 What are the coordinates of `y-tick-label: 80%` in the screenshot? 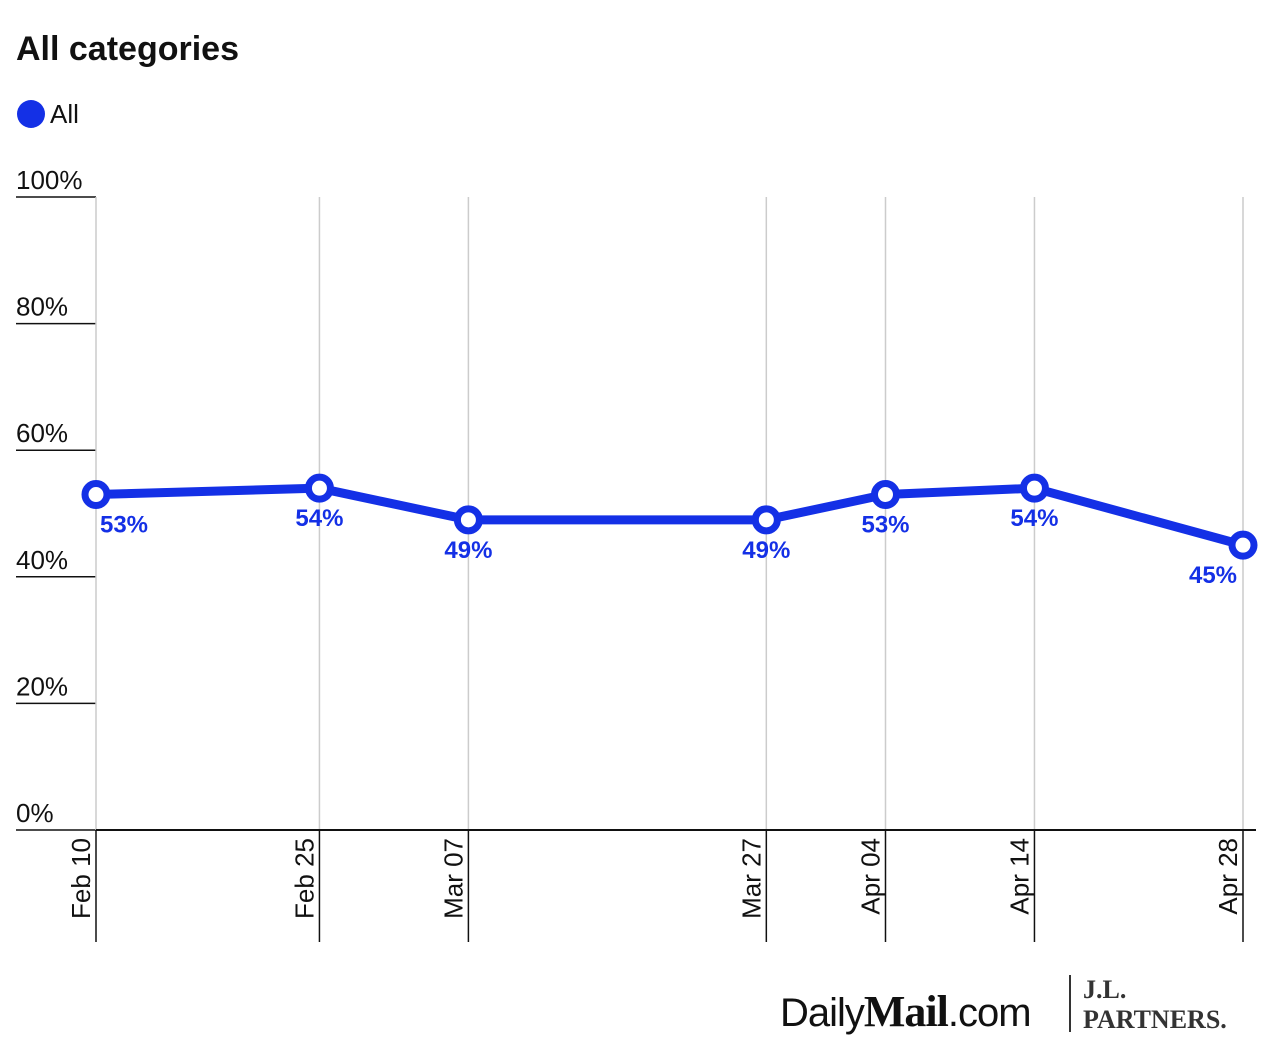 It's located at (42, 307).